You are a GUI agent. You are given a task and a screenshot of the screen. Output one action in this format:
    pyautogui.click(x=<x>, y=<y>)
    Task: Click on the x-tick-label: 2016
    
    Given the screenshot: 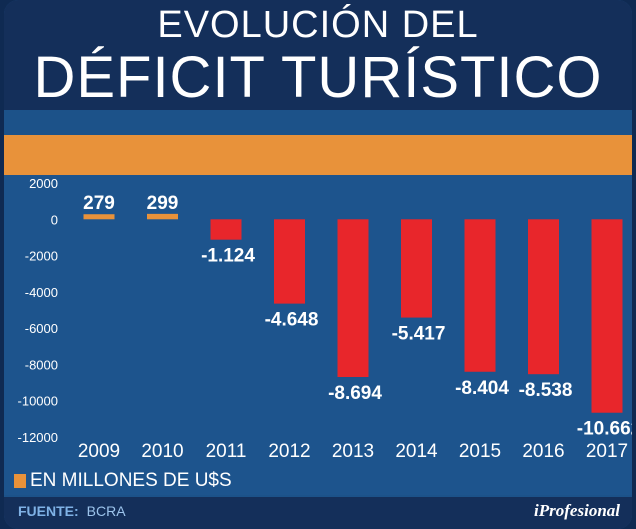 What is the action you would take?
    pyautogui.click(x=543, y=451)
    